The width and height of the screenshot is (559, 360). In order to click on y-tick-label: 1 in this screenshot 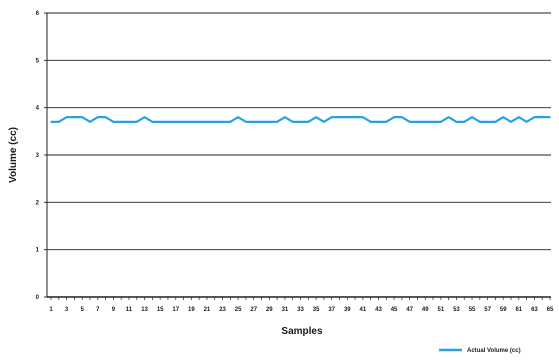, I will do `click(38, 251)`.